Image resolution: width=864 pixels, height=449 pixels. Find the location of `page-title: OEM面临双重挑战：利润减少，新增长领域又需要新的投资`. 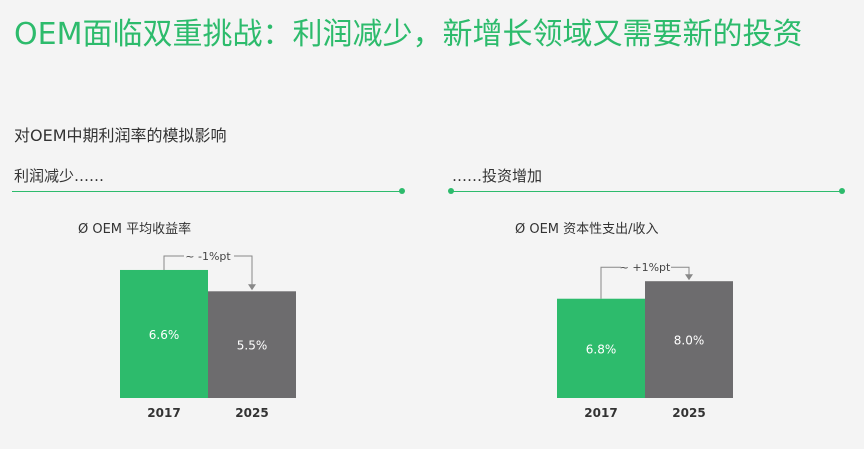

page-title: OEM面临双重挑战：利润减少，新增长领域又需要新的投资 is located at coordinates (408, 34).